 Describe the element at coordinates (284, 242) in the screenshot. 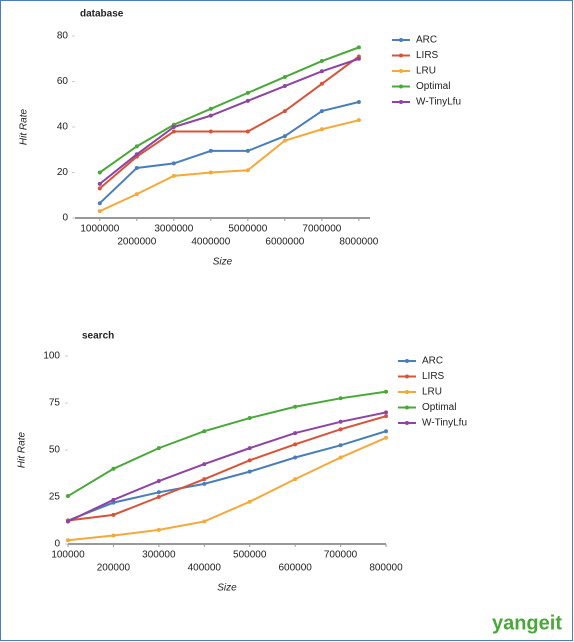

I see `x-tick-label: 6000000` at that location.